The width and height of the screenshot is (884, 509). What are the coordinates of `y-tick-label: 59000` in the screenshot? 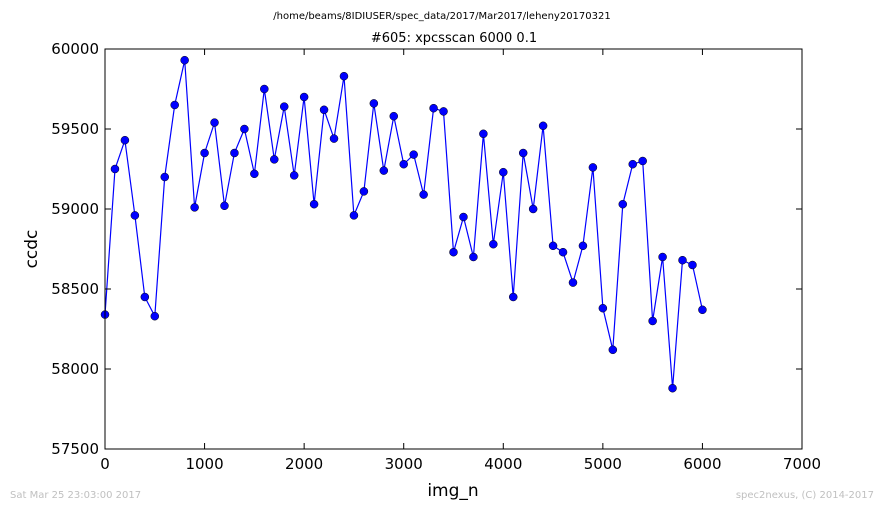 It's located at (75, 209).